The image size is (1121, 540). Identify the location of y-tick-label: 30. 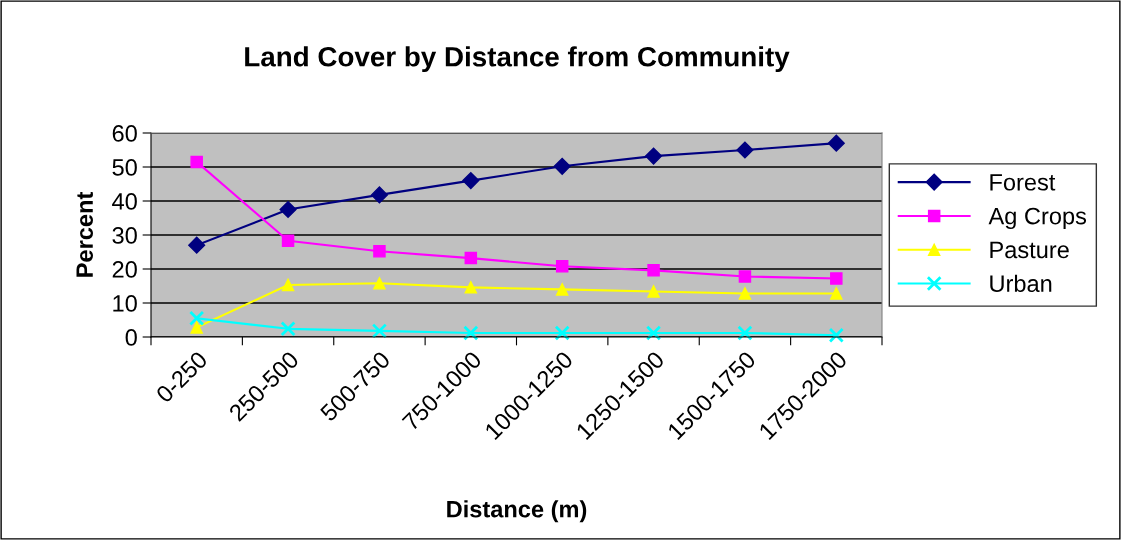
(124, 235).